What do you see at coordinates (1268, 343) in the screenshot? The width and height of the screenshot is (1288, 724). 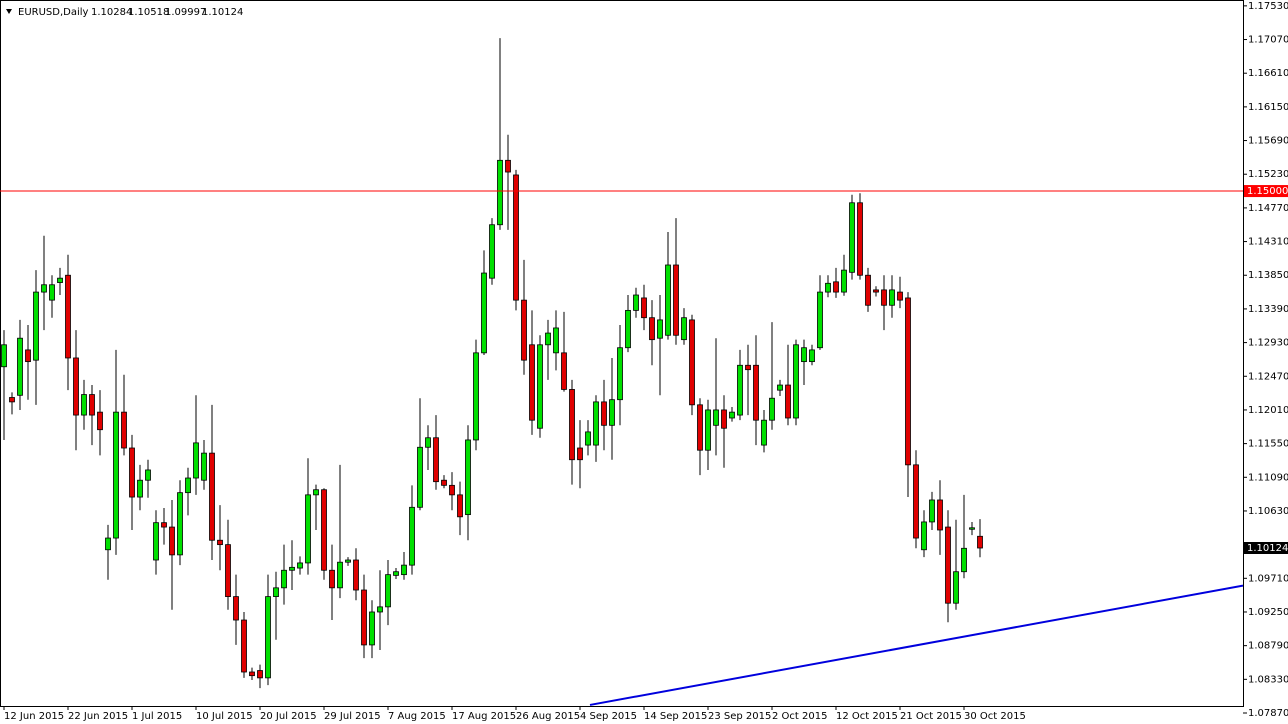 I see `y-tick-label: 1.12930` at bounding box center [1268, 343].